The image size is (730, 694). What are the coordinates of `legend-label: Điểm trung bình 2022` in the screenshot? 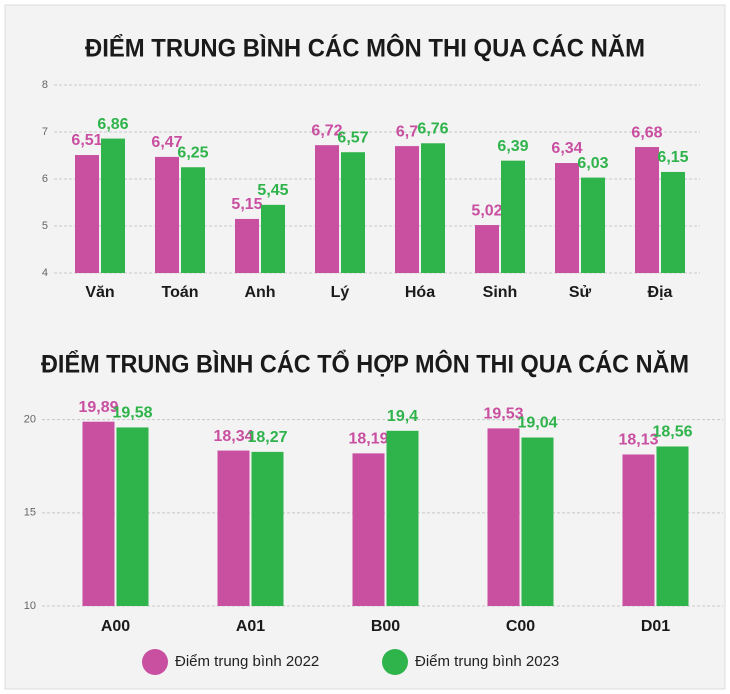 It's located at (247, 661).